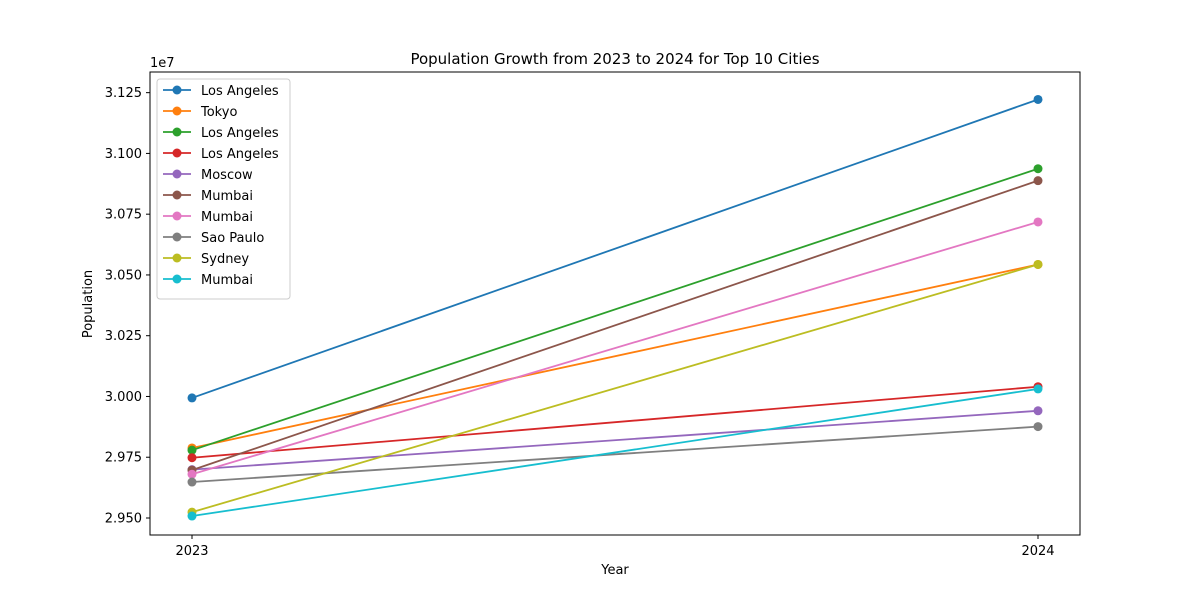  I want to click on y-tick-label: 3.125, so click(123, 93).